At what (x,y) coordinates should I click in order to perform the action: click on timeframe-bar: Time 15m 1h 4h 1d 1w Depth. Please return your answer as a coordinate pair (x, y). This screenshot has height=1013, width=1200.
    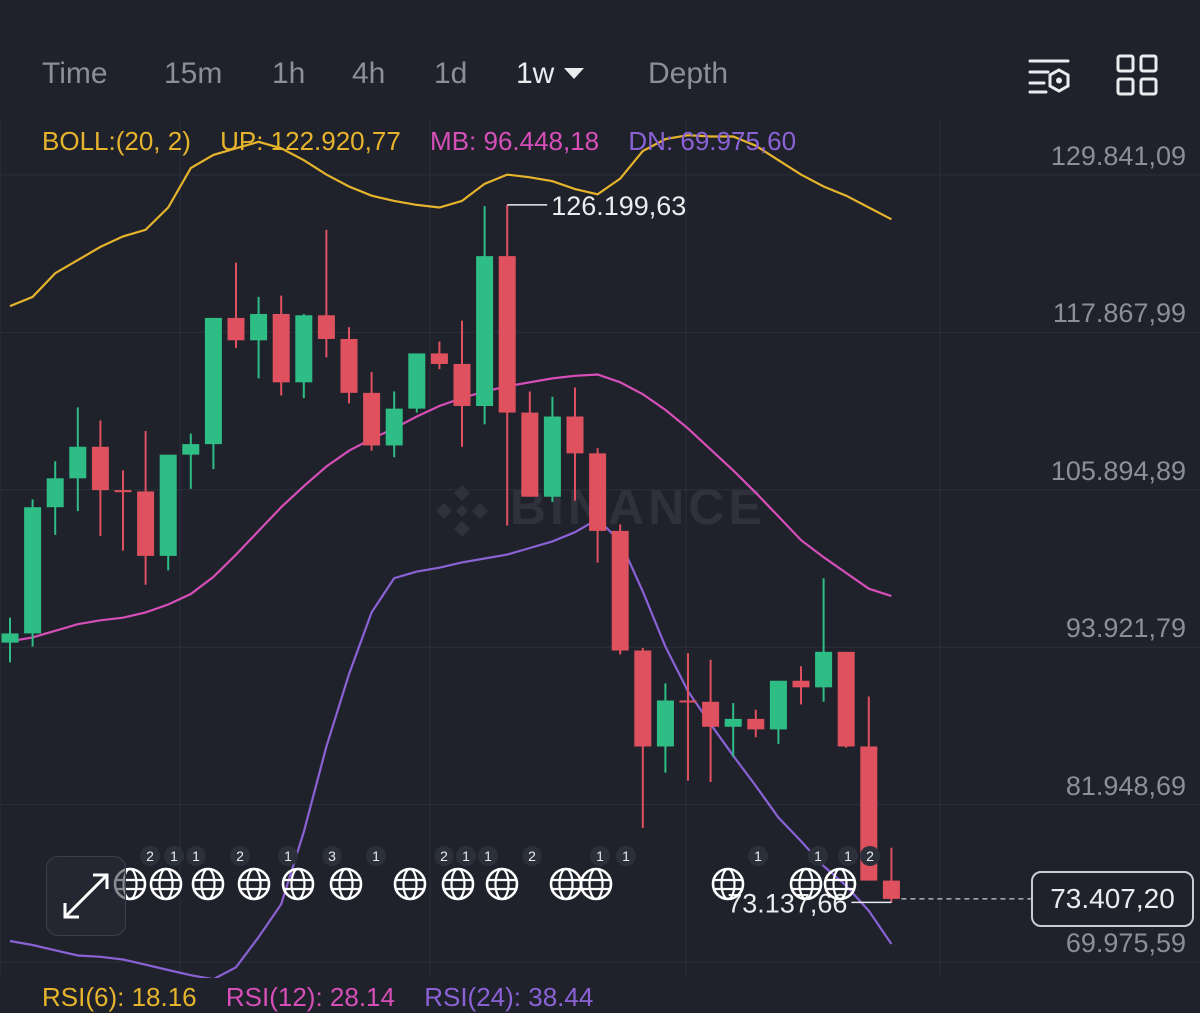
    Looking at the image, I should click on (600, 59).